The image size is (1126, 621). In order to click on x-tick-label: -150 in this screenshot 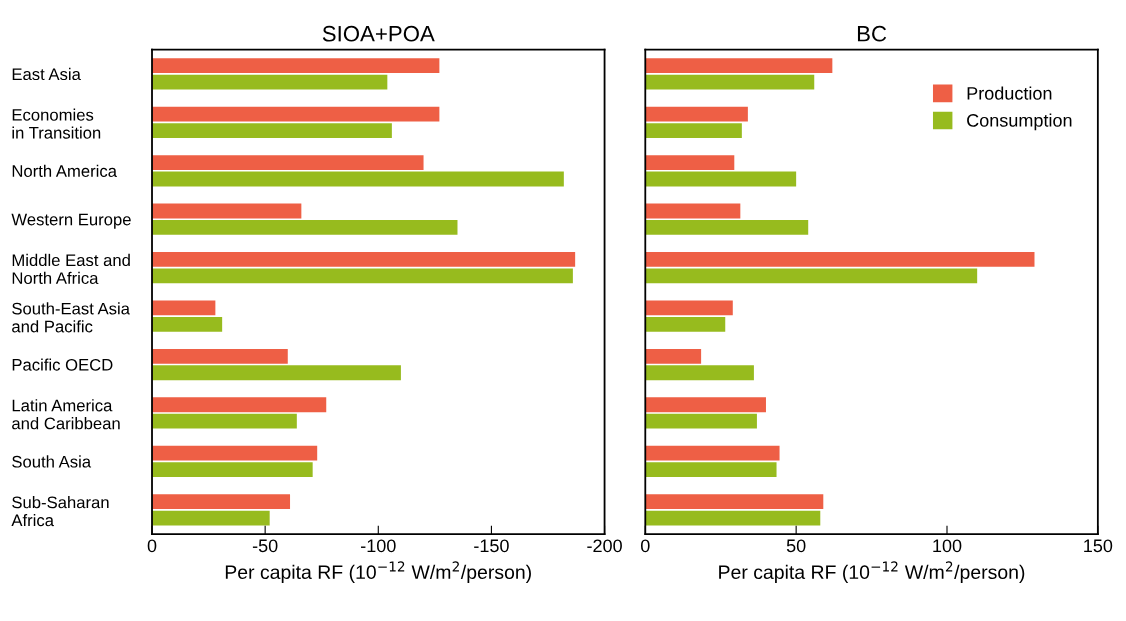, I will do `click(491, 546)`.